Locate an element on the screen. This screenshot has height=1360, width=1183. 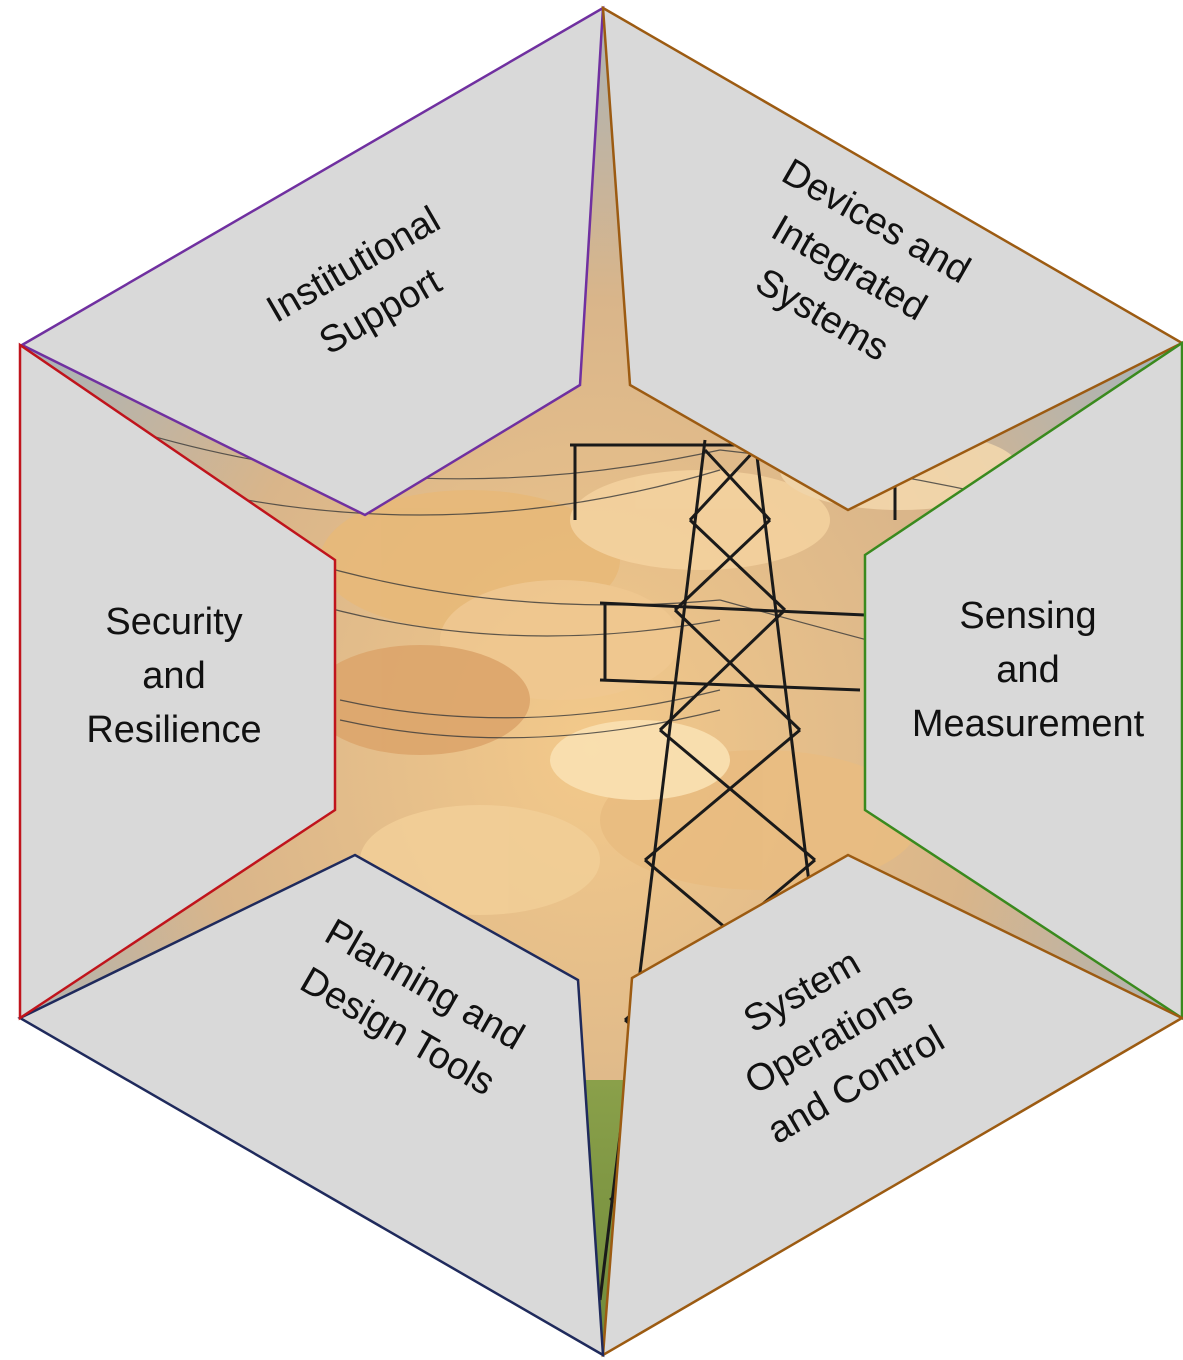
label-sensing-and-measurement: Sensing and Measurement is located at coordinates (1028, 670).